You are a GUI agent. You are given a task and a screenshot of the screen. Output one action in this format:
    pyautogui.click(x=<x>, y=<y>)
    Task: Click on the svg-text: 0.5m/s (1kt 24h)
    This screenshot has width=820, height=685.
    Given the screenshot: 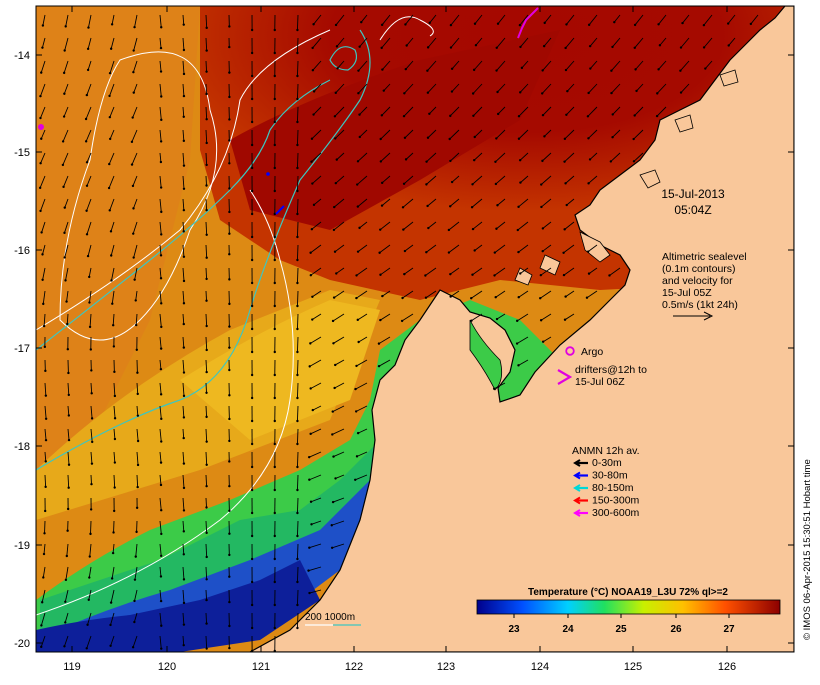 What is the action you would take?
    pyautogui.click(x=700, y=305)
    